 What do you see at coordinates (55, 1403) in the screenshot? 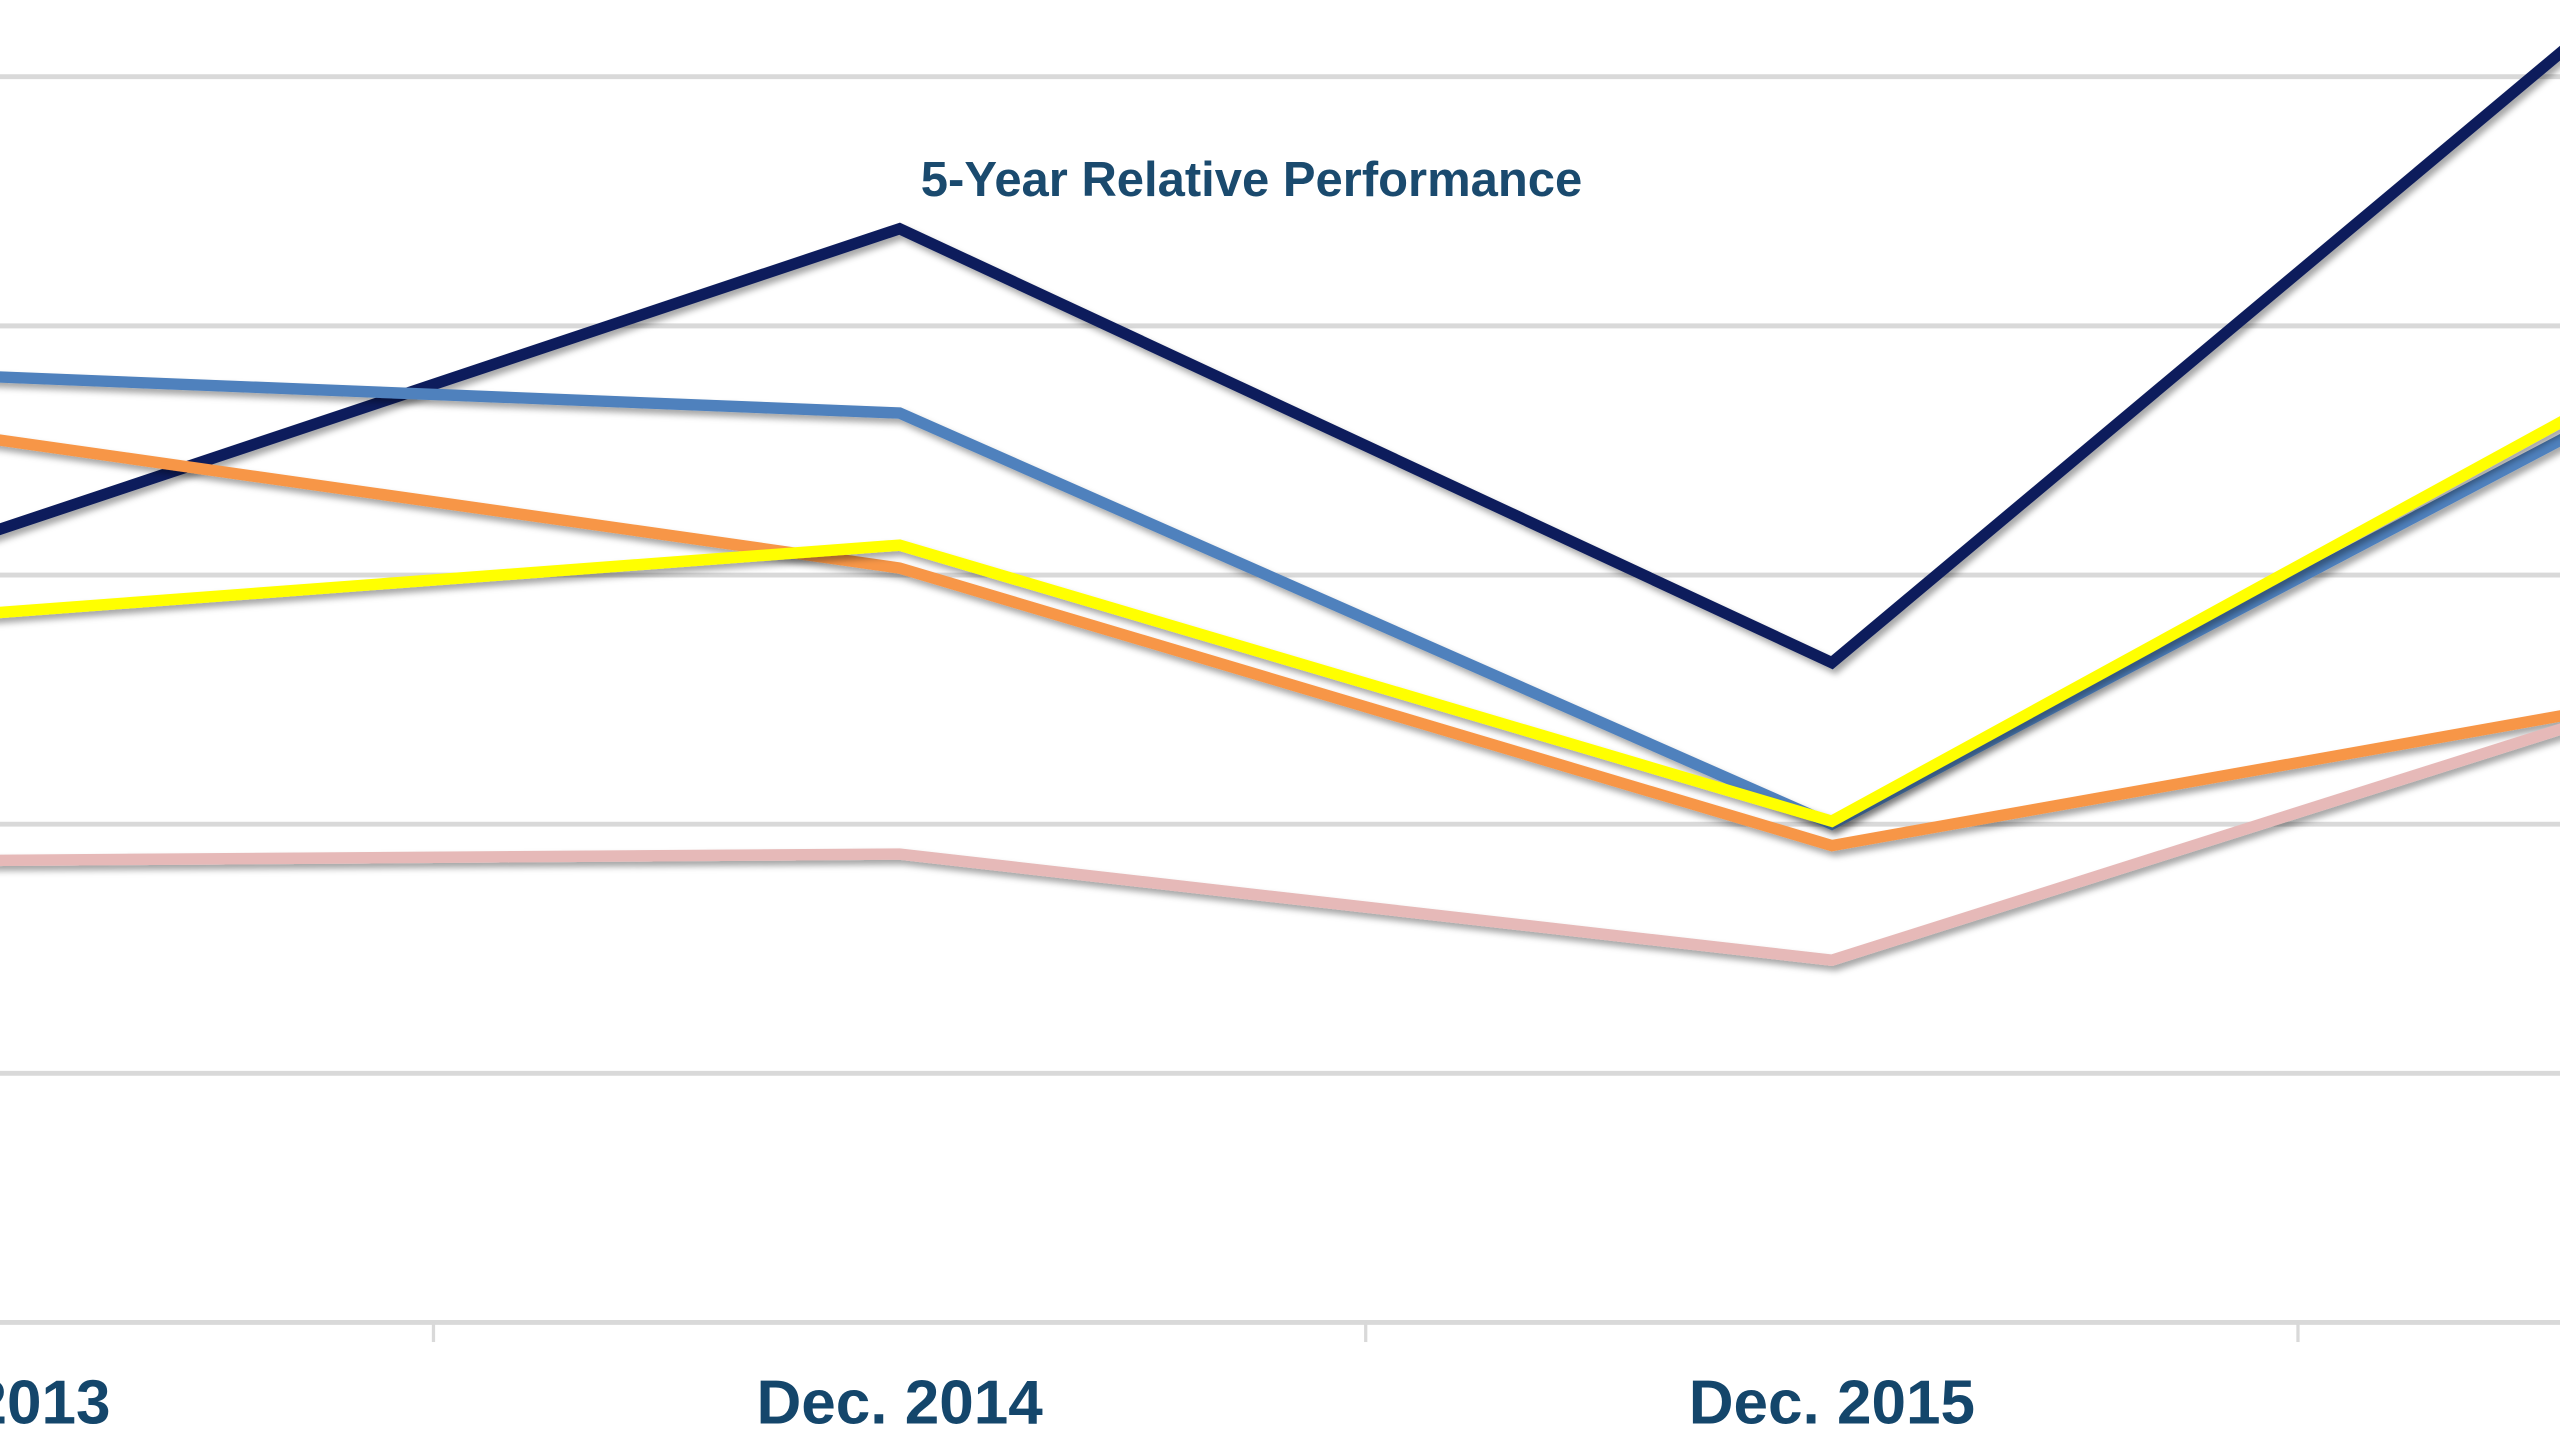
I see `x-tick-label: Dec. 2013` at bounding box center [55, 1403].